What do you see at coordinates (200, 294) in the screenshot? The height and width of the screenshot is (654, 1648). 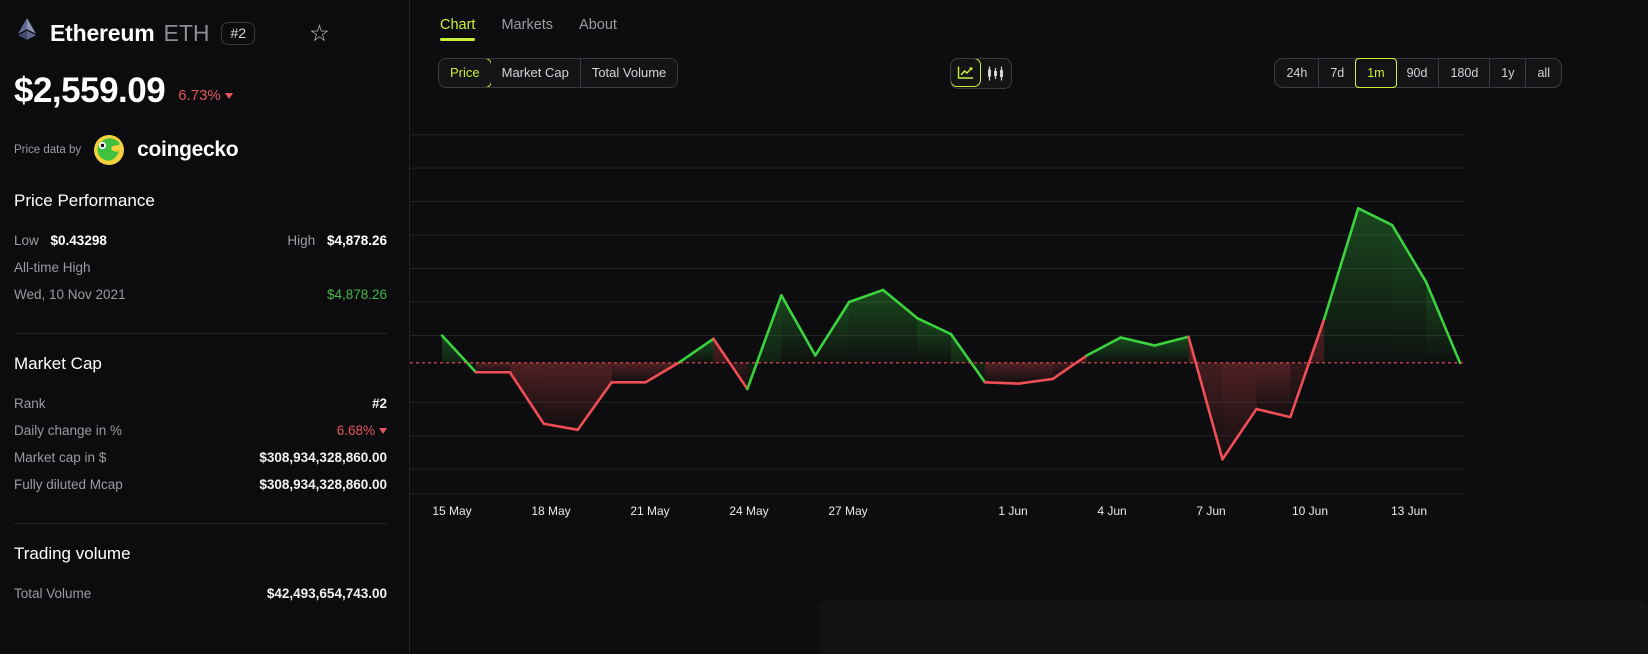 I see `all-time-high-row: Wed, 10 Nov 2021 $4,878.26` at bounding box center [200, 294].